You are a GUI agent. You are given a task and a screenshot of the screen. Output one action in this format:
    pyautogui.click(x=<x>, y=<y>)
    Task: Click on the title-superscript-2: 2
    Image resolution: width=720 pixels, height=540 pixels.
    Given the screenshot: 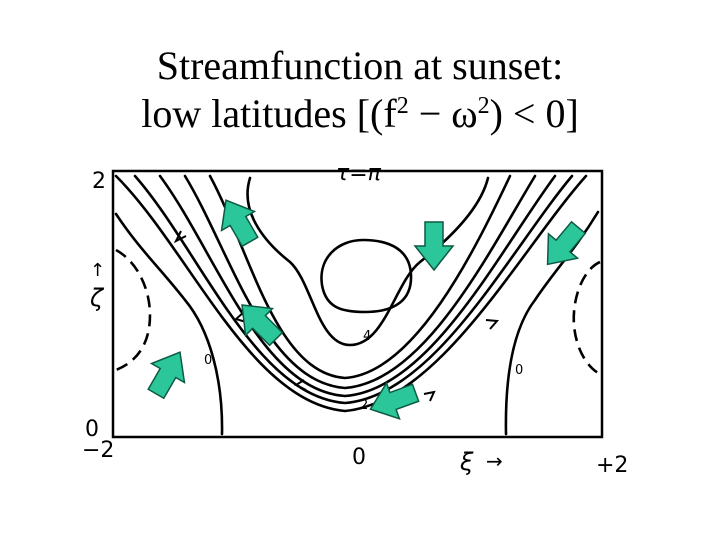 What is the action you would take?
    pyautogui.click(x=483, y=106)
    